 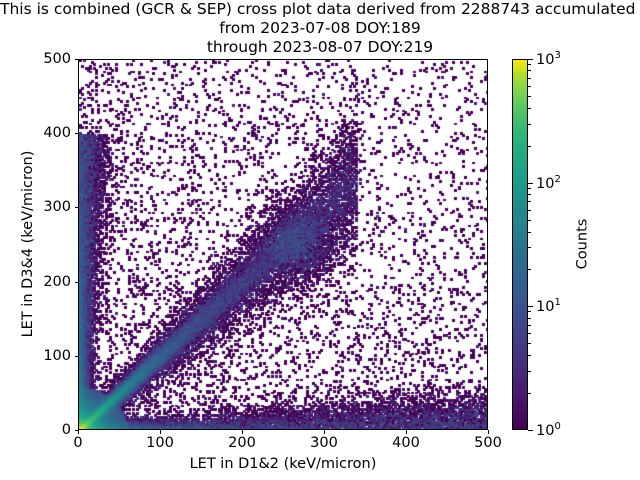 I want to click on x-ticklabel-500: 500, so click(x=488, y=443).